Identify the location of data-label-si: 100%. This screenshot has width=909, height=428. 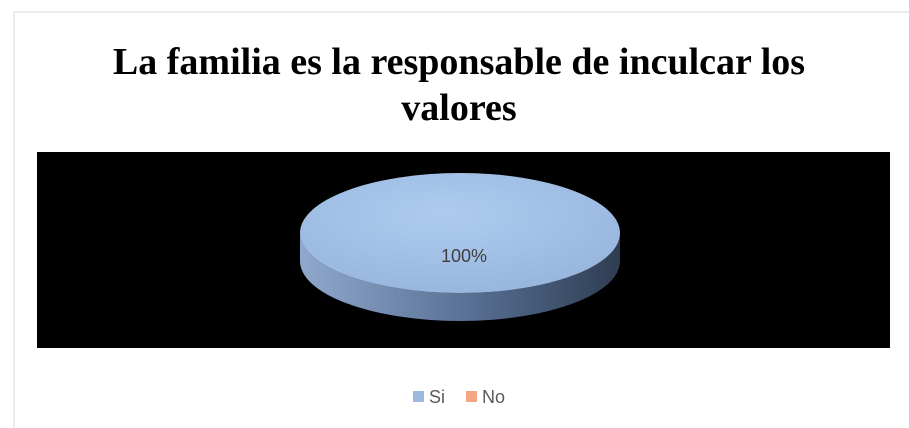
(464, 256).